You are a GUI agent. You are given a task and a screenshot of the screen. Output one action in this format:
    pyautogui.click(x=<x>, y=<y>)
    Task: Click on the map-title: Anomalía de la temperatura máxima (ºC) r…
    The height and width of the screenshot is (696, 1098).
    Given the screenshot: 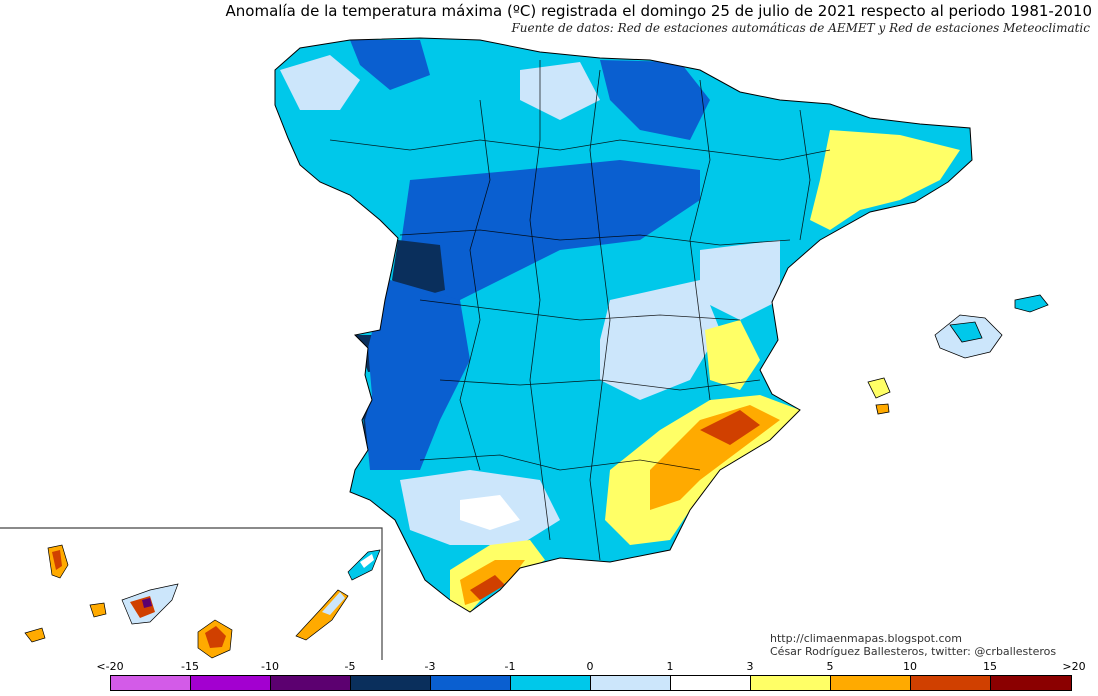 What is the action you would take?
    pyautogui.click(x=658, y=11)
    